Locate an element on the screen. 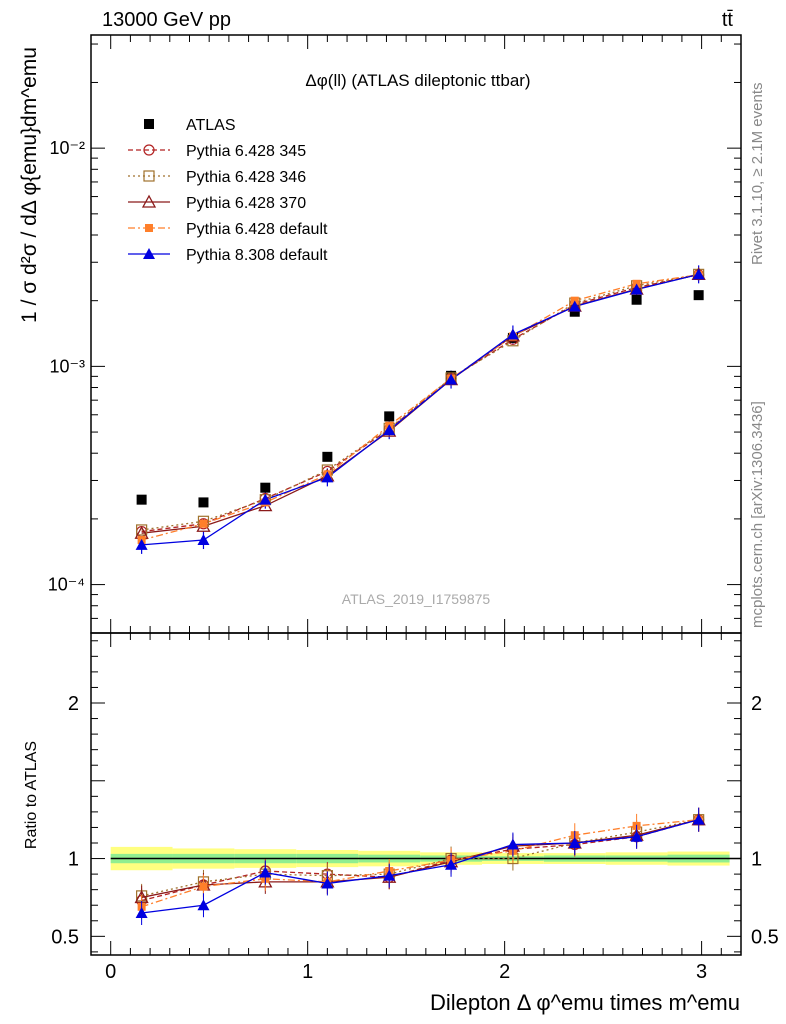  header-final-state-label: tt̄ is located at coordinates (728, 20).